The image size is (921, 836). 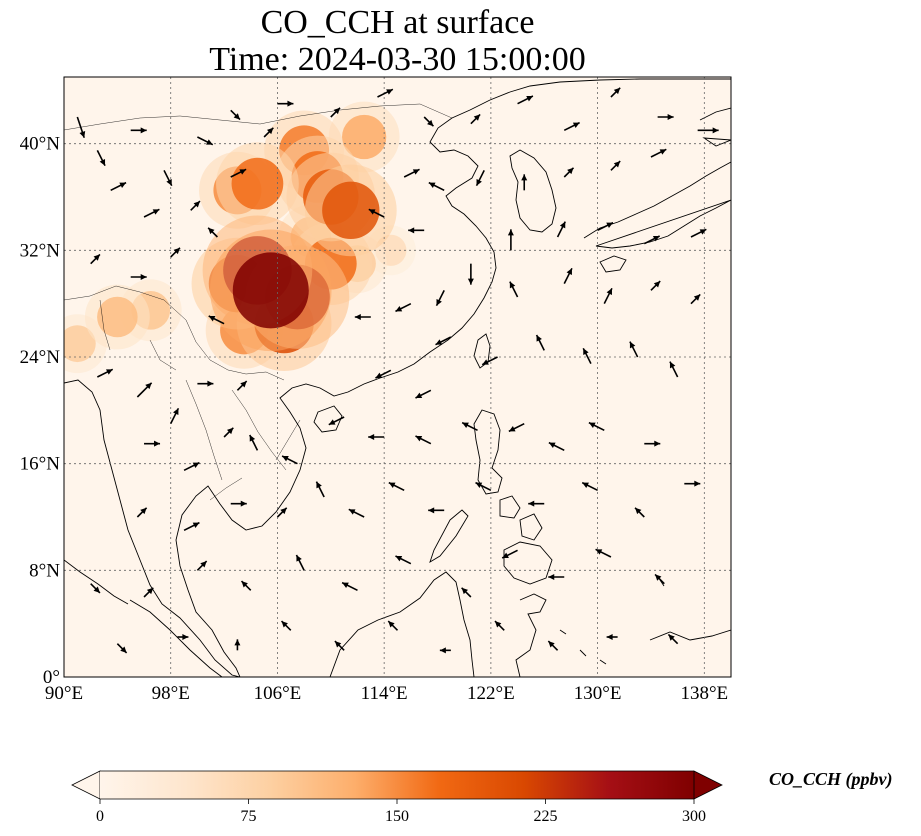 What do you see at coordinates (40, 144) in the screenshot?
I see `lat-tick-label: 40°N` at bounding box center [40, 144].